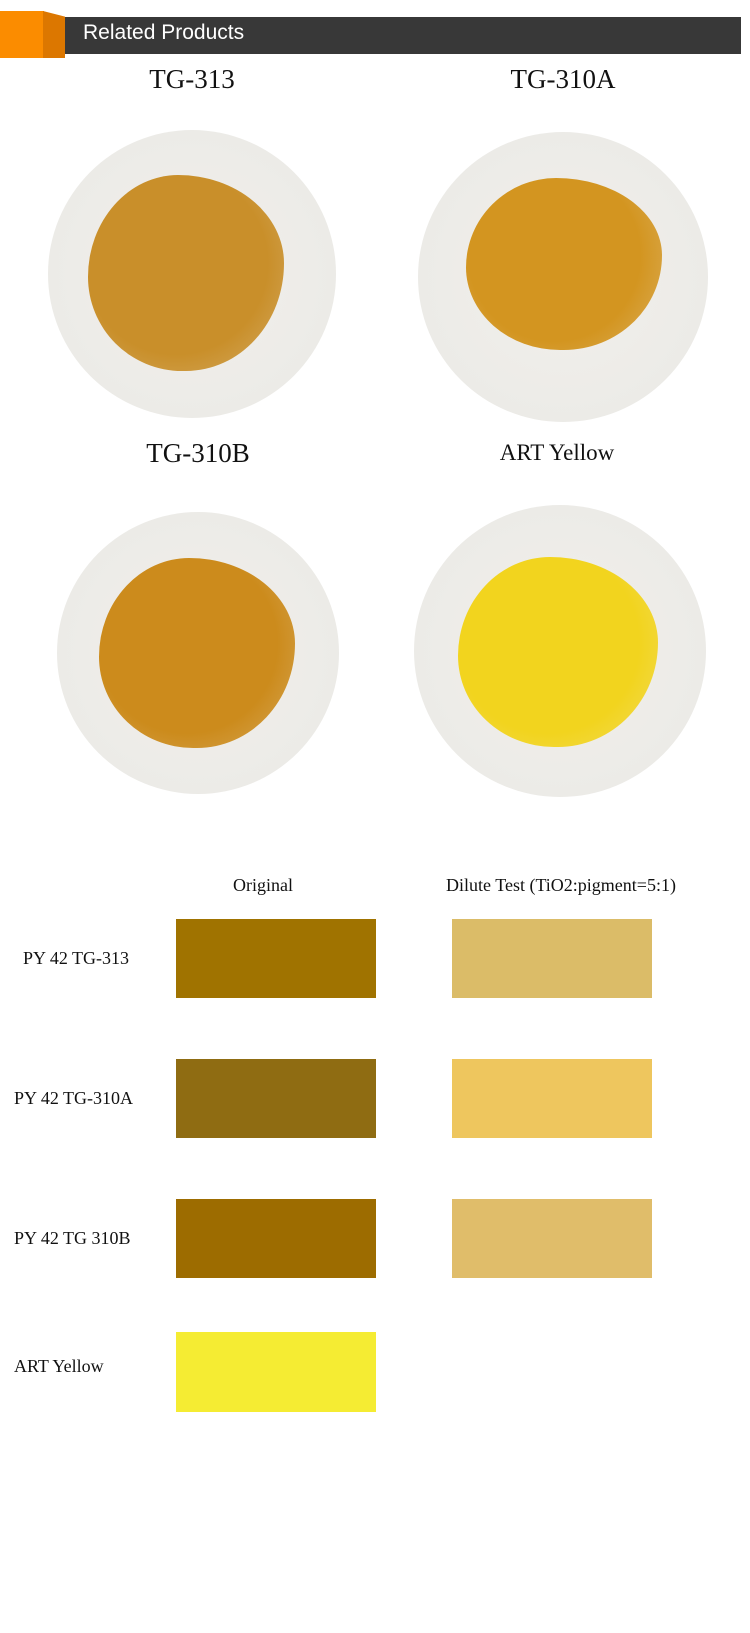 The image size is (750, 1633). What do you see at coordinates (192, 79) in the screenshot?
I see `product-title: TG-313` at bounding box center [192, 79].